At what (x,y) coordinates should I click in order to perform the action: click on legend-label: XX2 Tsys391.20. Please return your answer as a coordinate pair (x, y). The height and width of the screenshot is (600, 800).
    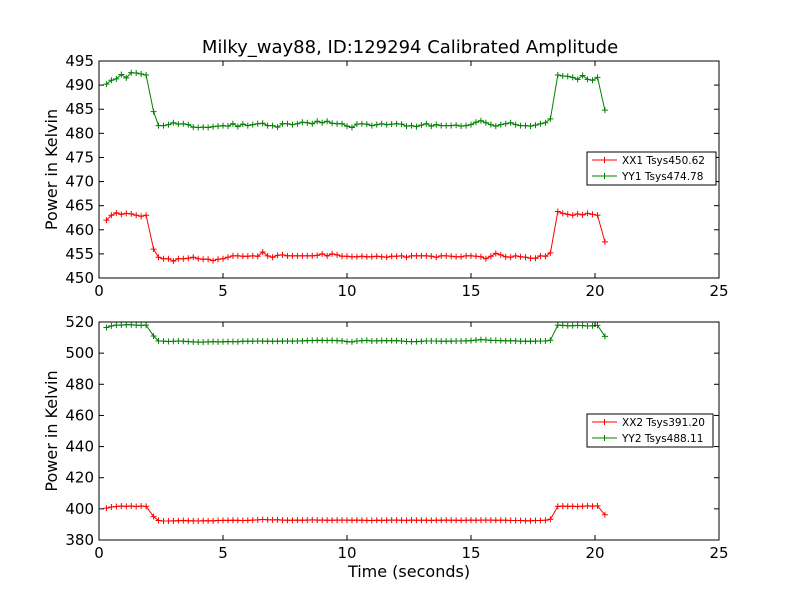
    Looking at the image, I should click on (663, 423).